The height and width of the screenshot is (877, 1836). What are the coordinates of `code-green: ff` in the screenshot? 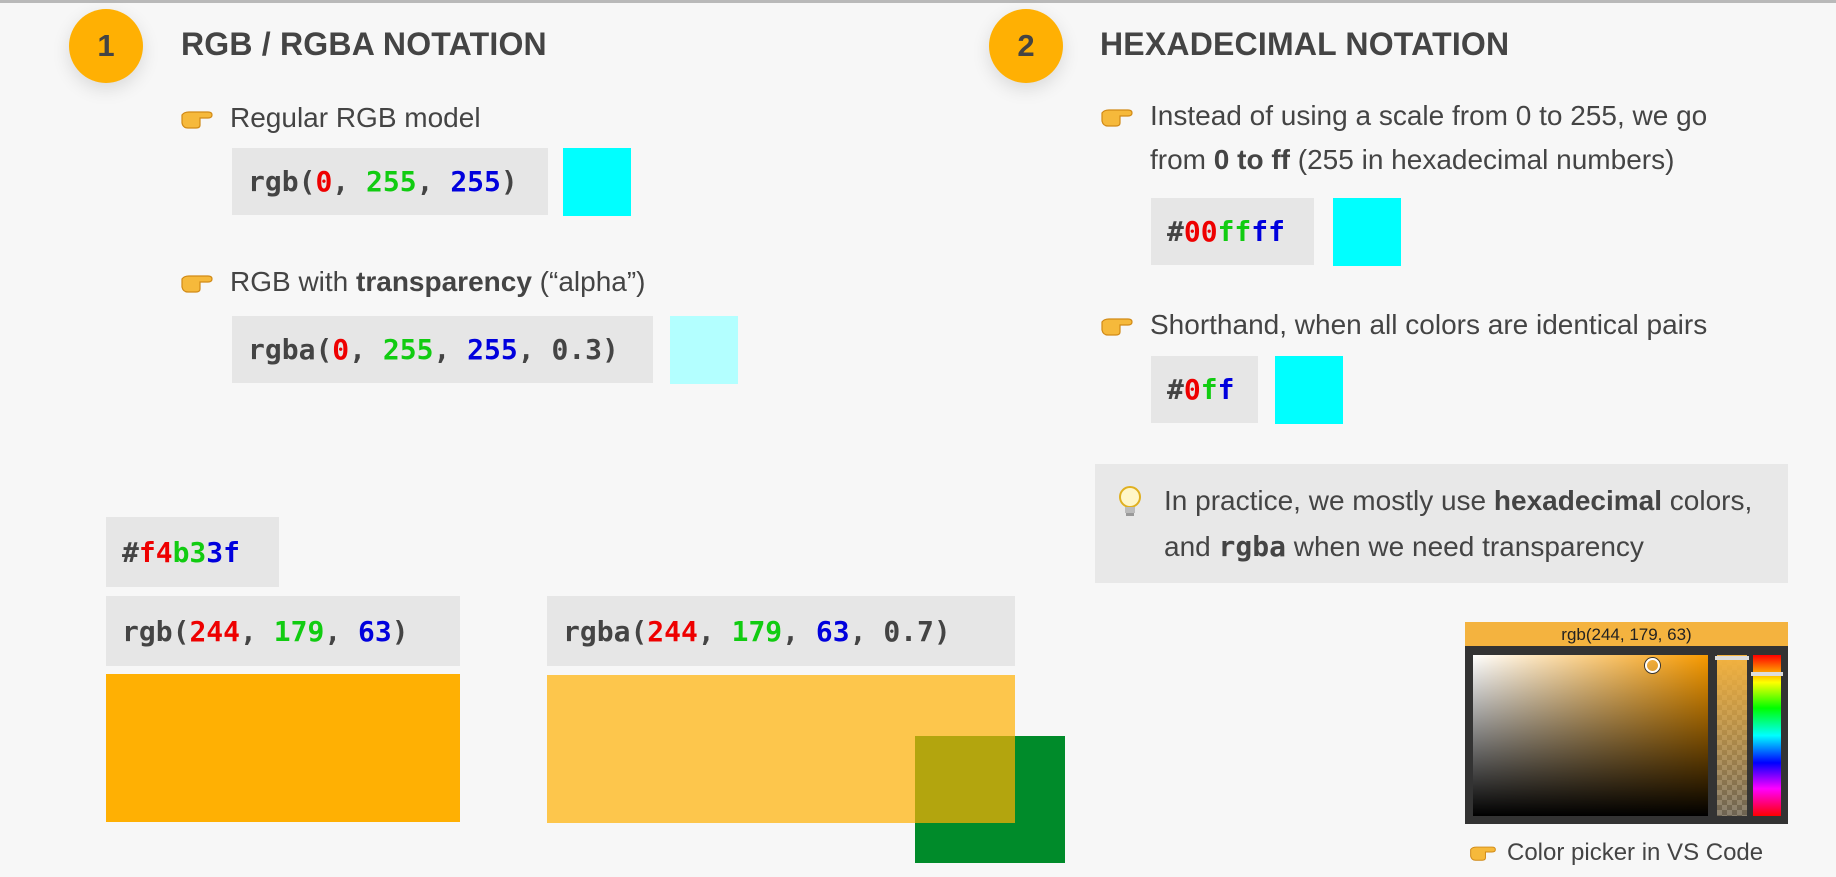 It's located at (1234, 231).